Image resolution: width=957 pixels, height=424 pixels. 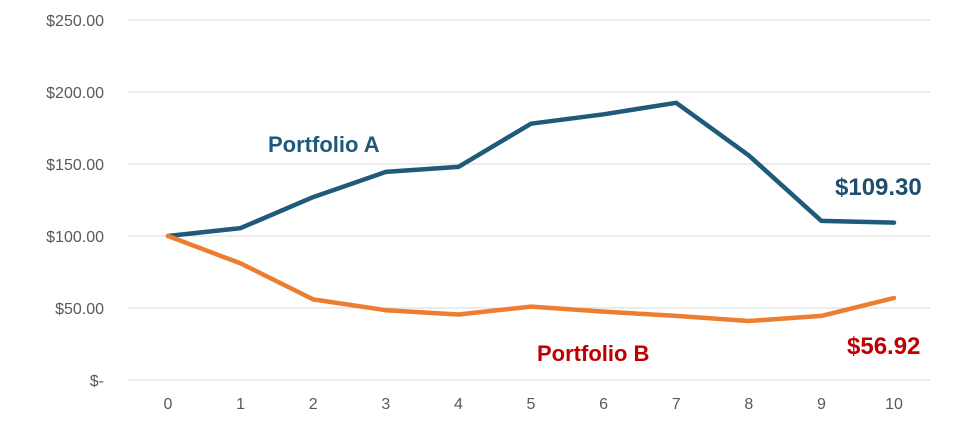 I want to click on y-tick-label: $200.00, so click(x=75, y=93).